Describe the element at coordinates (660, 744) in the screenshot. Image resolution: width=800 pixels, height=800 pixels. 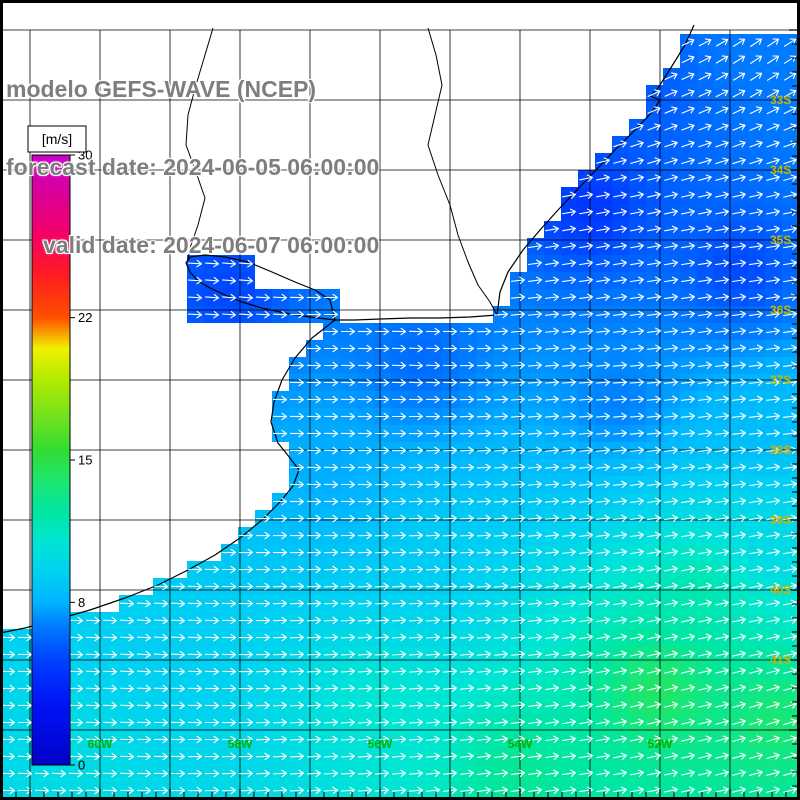
I see `lon-label: 52W` at that location.